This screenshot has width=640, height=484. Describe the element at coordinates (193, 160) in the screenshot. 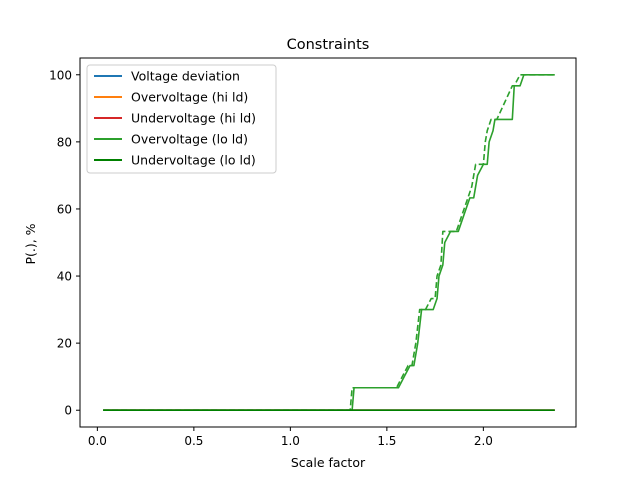

I see `legend-label: Undervoltage (lo ld)` at that location.